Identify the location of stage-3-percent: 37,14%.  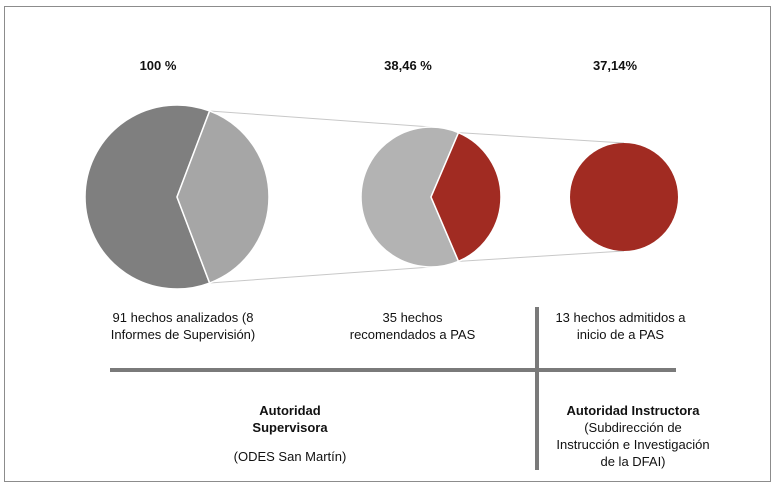
(615, 65).